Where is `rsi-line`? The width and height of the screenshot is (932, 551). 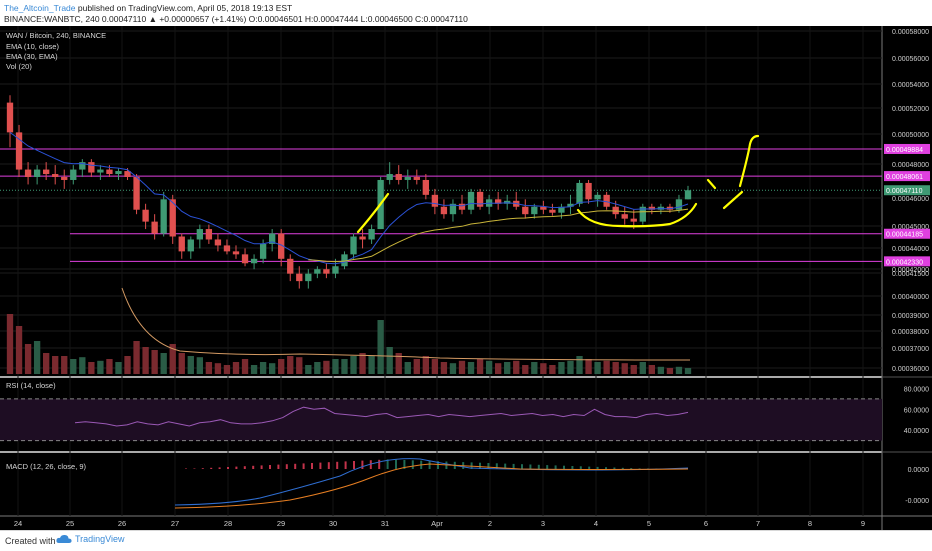
rsi-line is located at coordinates (381, 416).